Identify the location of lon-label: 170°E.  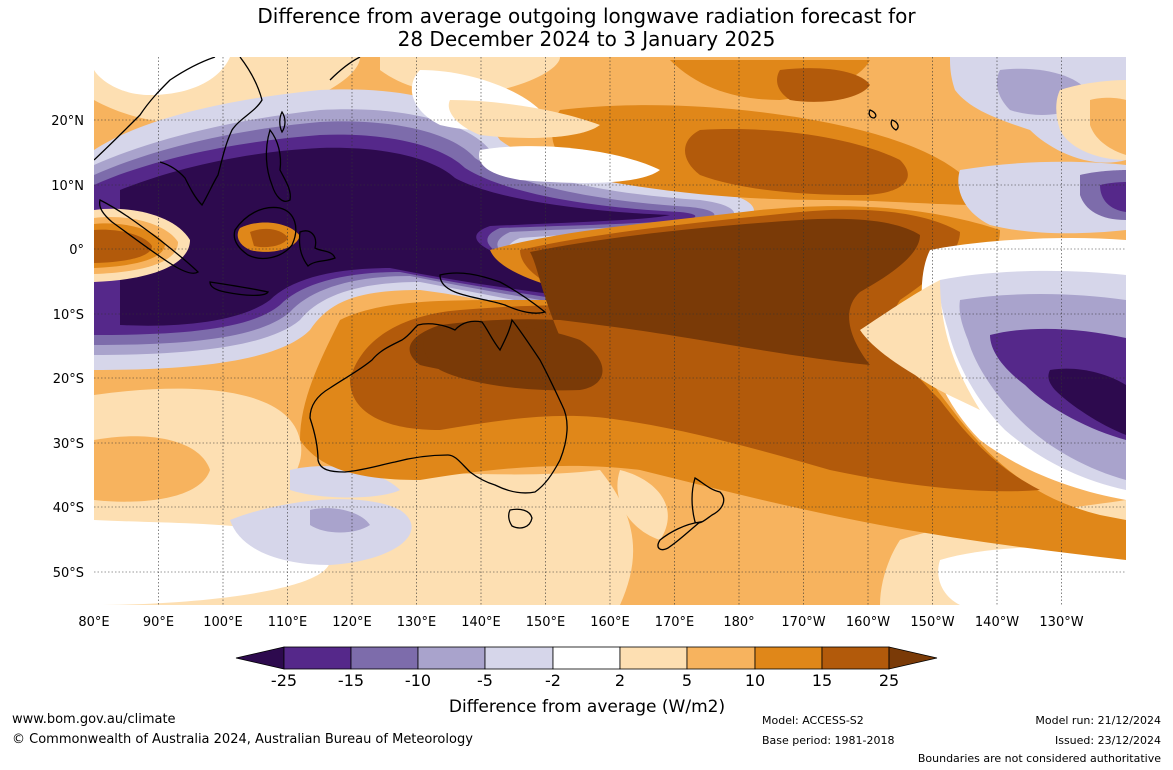
(675, 622).